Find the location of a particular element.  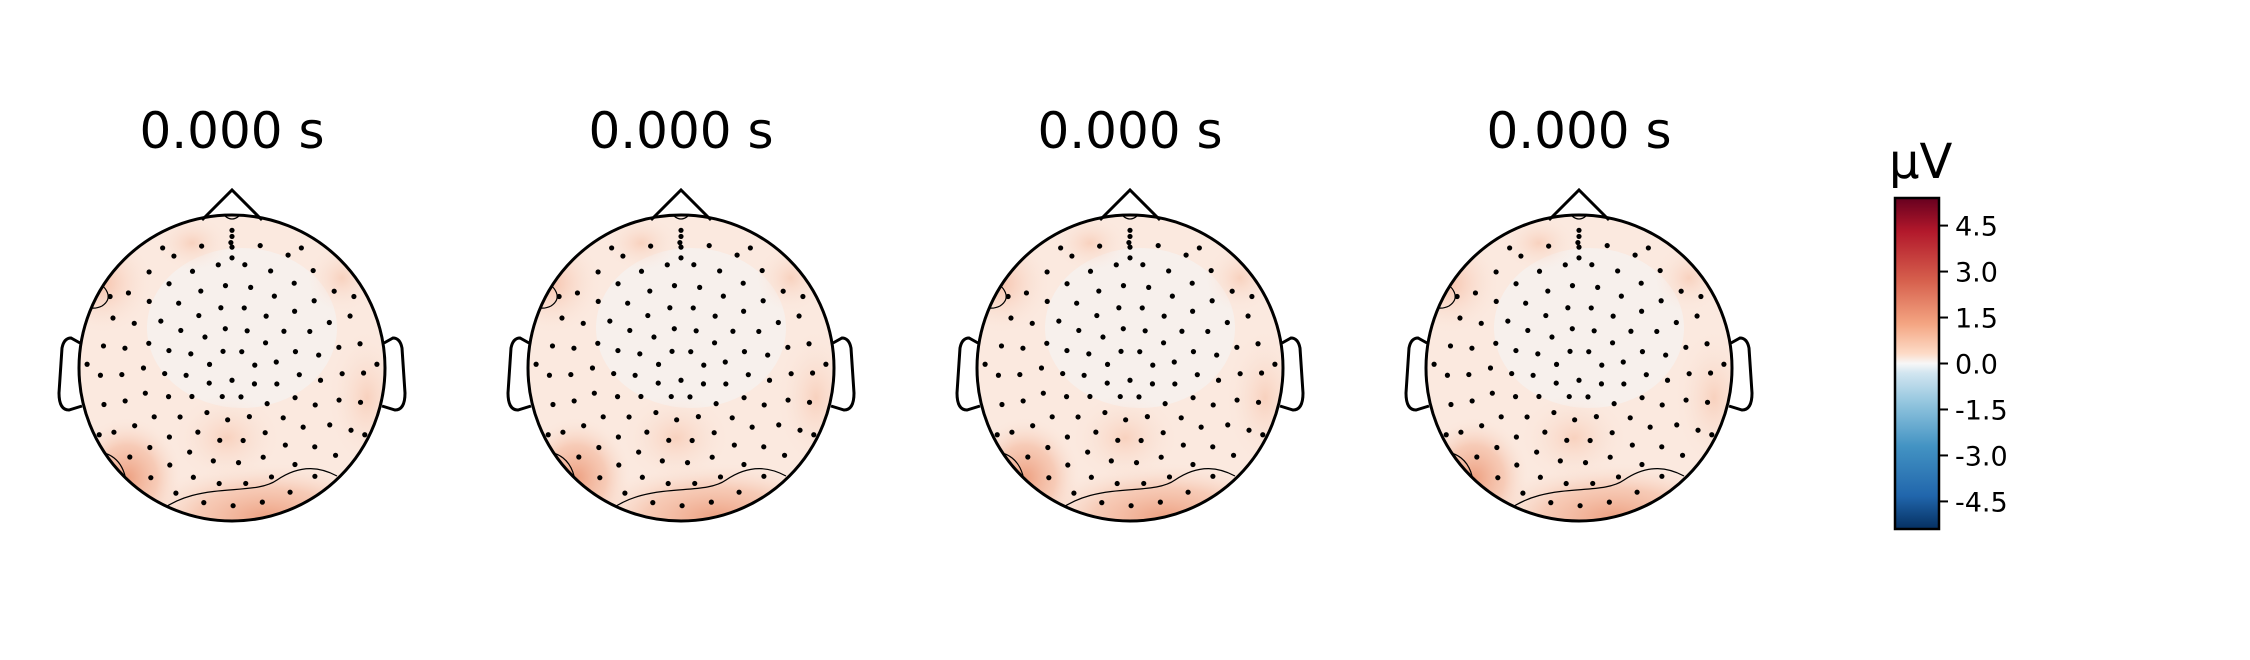

panel-title: 0.000 s is located at coordinates (680, 131).